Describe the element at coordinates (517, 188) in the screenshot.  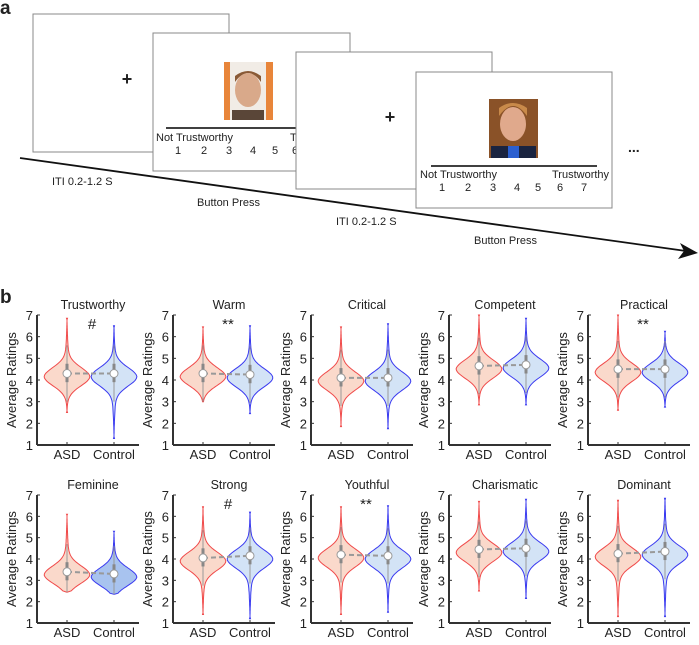
I see `rating-number: 4` at that location.